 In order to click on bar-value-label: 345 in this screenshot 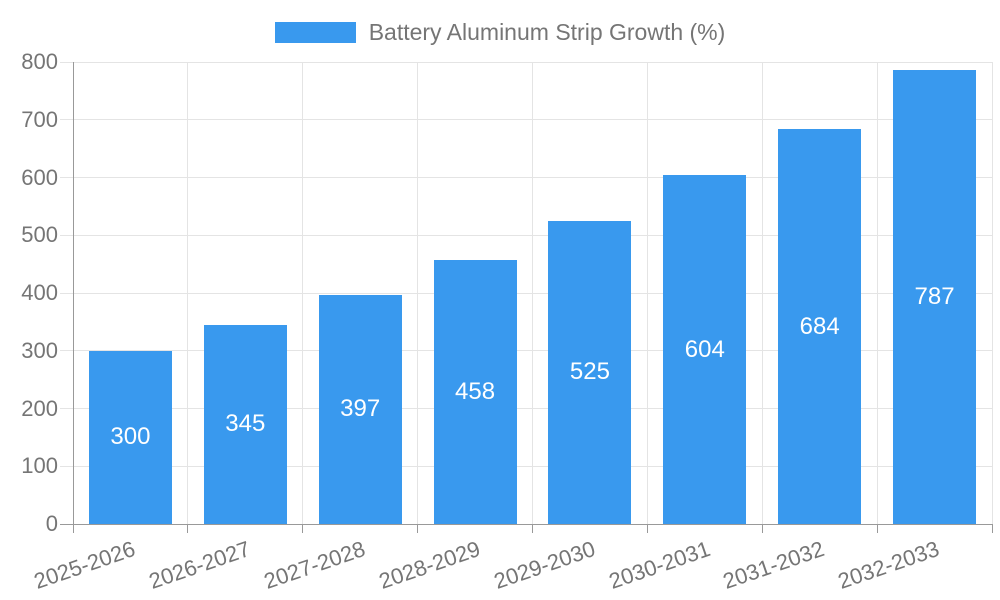, I will do `click(245, 424)`.